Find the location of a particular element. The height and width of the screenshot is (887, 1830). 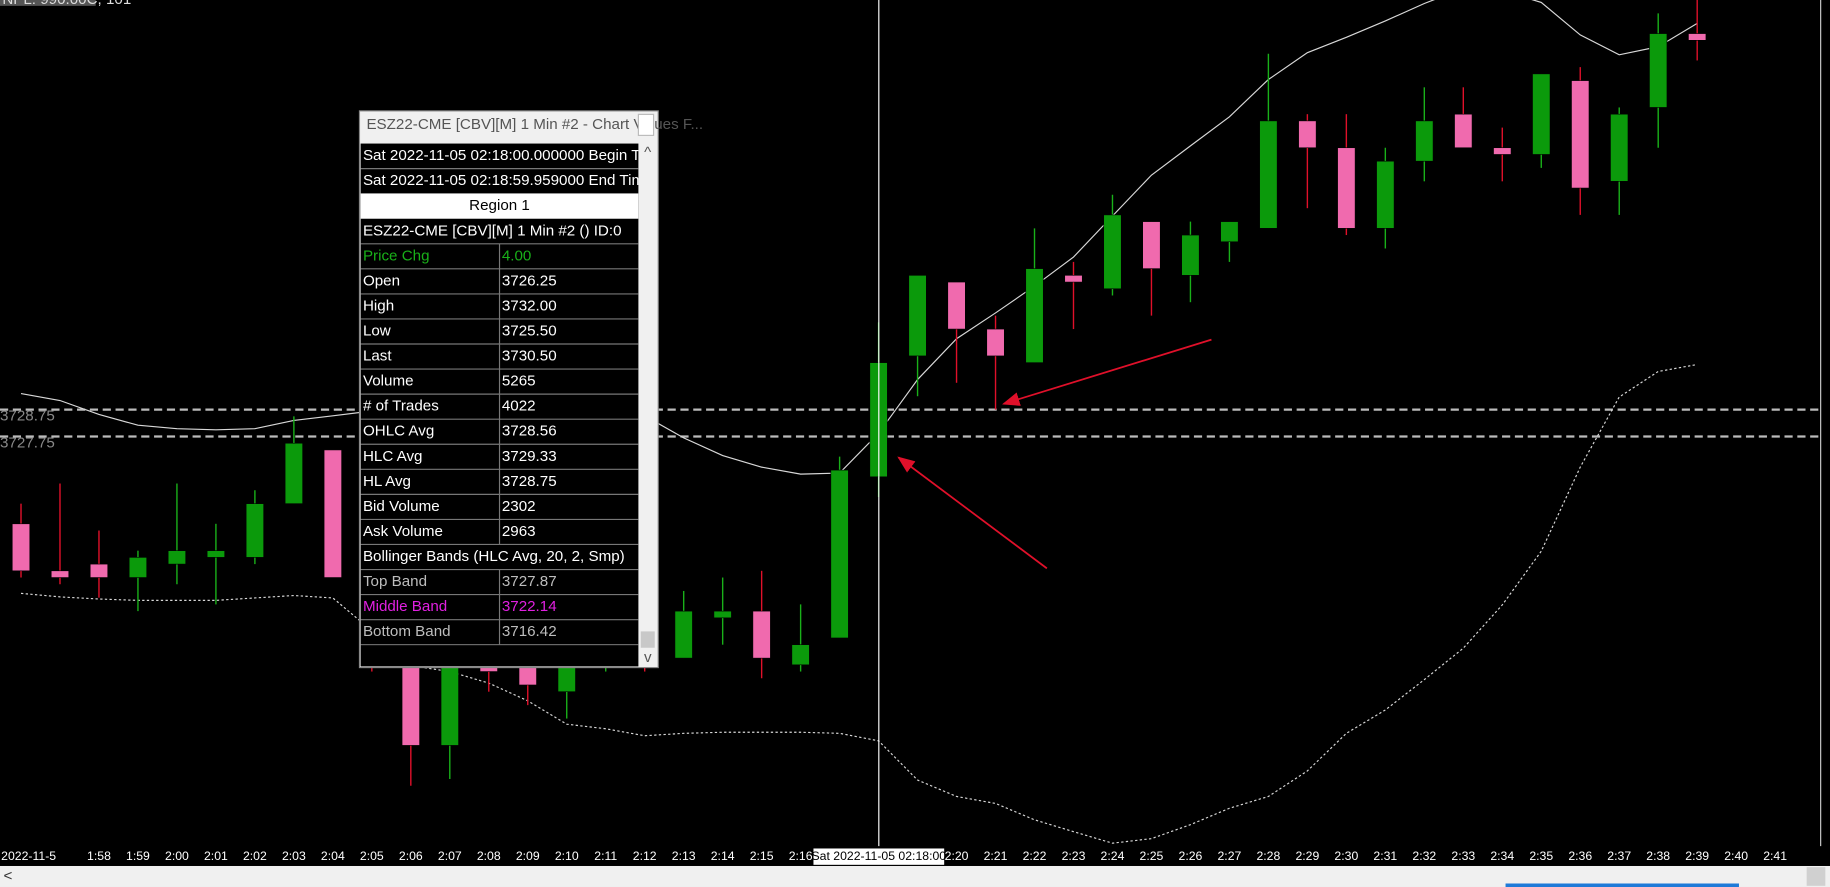

time-label: 2:11 is located at coordinates (605, 856).